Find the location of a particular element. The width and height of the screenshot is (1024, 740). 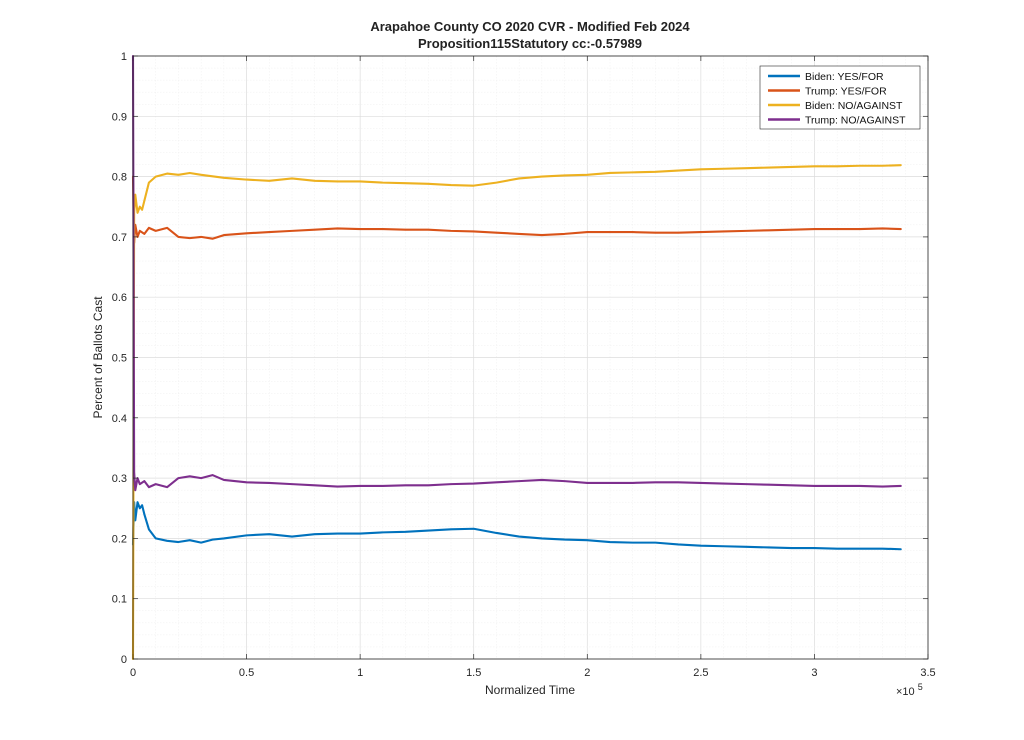

y-tick-label: 0 is located at coordinates (124, 660).